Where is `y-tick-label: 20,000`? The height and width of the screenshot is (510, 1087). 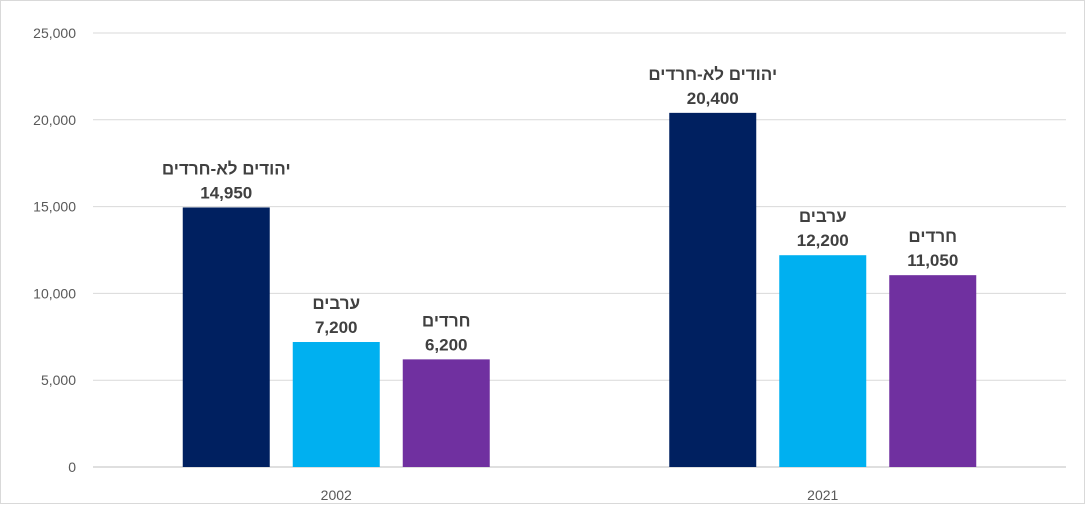 y-tick-label: 20,000 is located at coordinates (54, 120).